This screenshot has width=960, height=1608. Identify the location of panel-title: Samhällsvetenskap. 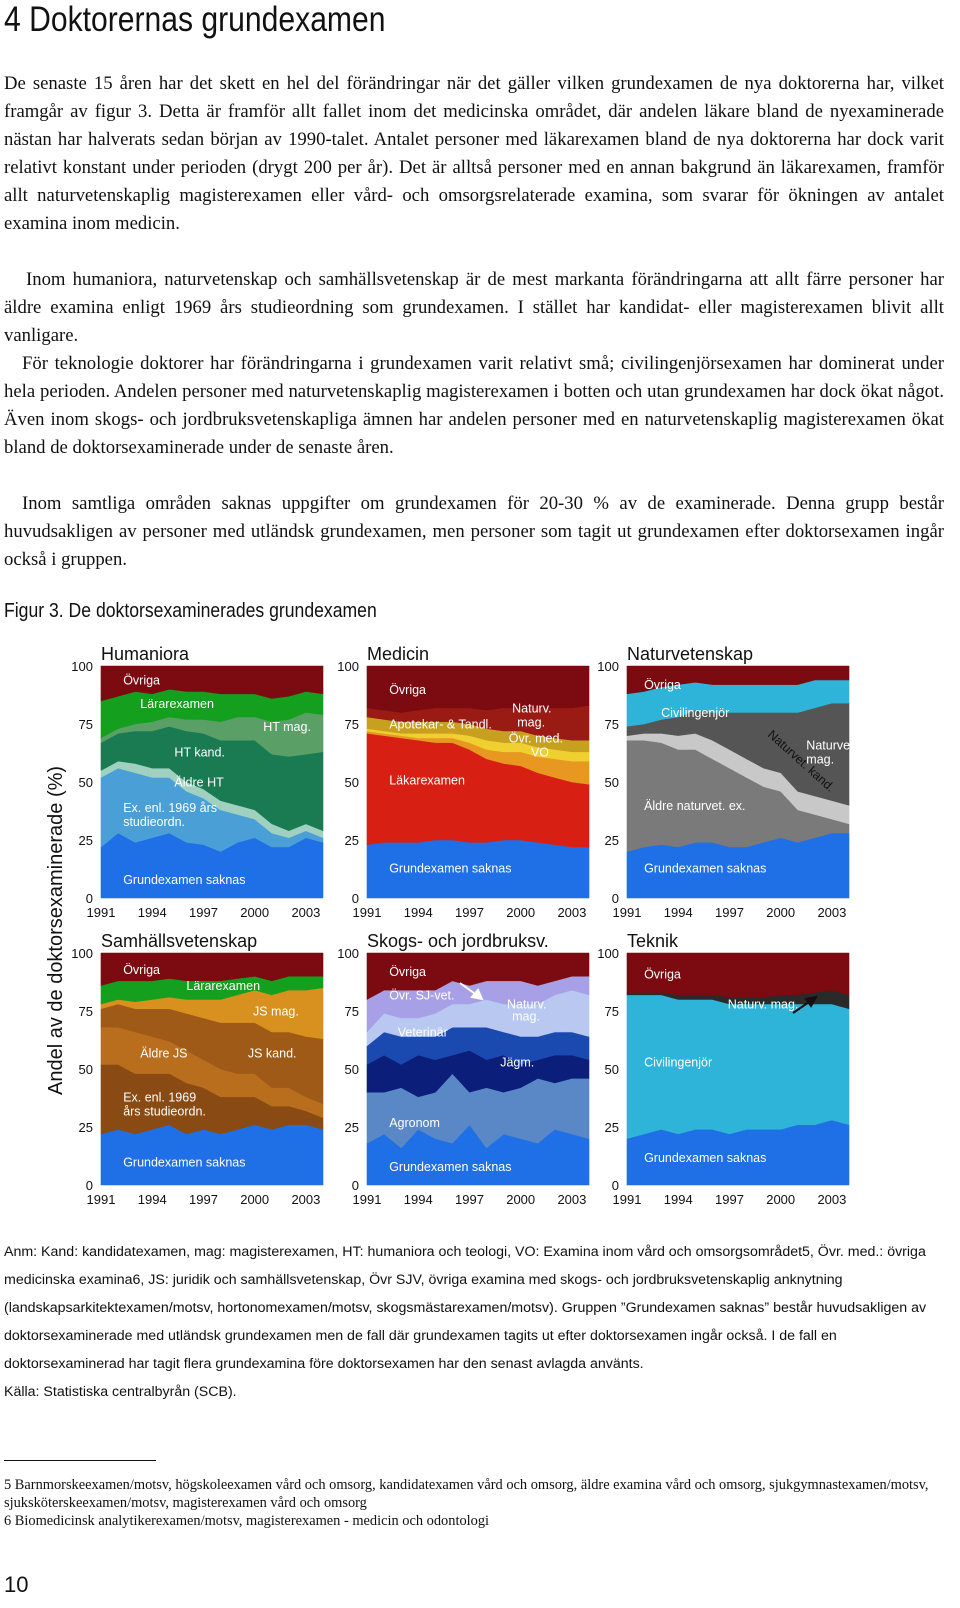
(179, 941).